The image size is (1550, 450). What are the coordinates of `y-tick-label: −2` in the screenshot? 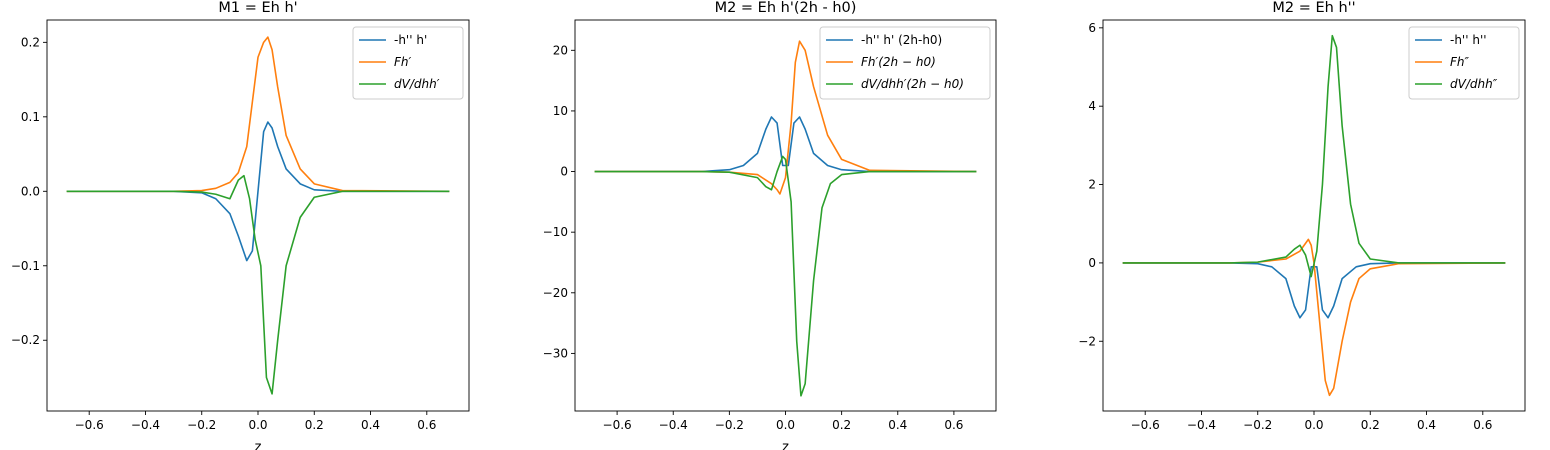 It's located at (1087, 341).